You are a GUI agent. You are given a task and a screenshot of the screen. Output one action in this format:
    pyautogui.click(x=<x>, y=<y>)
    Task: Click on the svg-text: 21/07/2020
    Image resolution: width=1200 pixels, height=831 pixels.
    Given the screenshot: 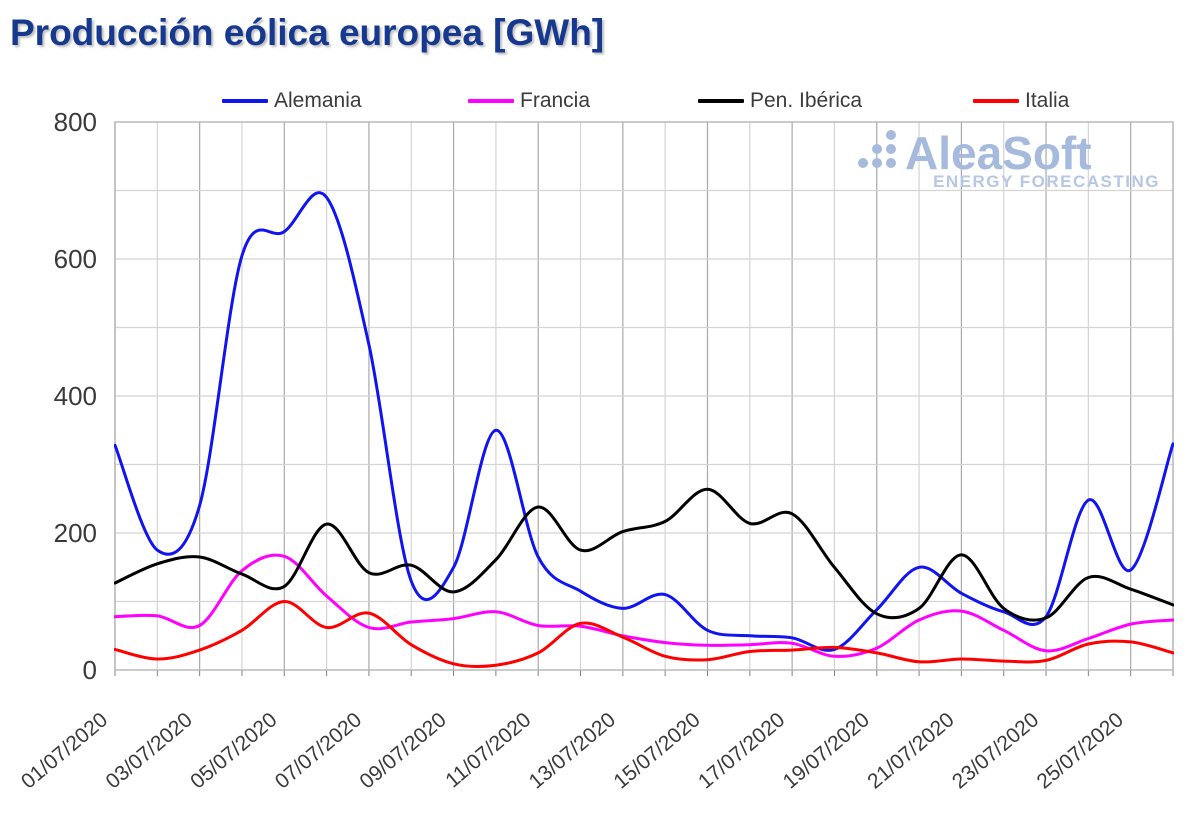 What is the action you would take?
    pyautogui.click(x=910, y=750)
    